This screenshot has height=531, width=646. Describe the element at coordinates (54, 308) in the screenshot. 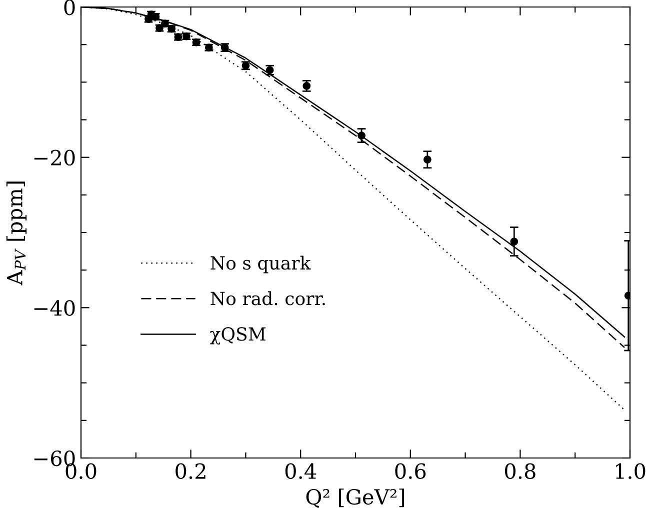

I see `y-tick-label: −40` at that location.